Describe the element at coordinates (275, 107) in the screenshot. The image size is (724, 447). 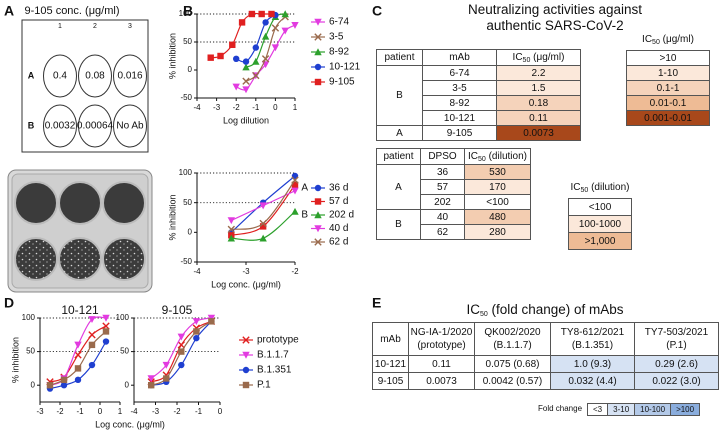
I see `x-tick-label: 0` at that location.